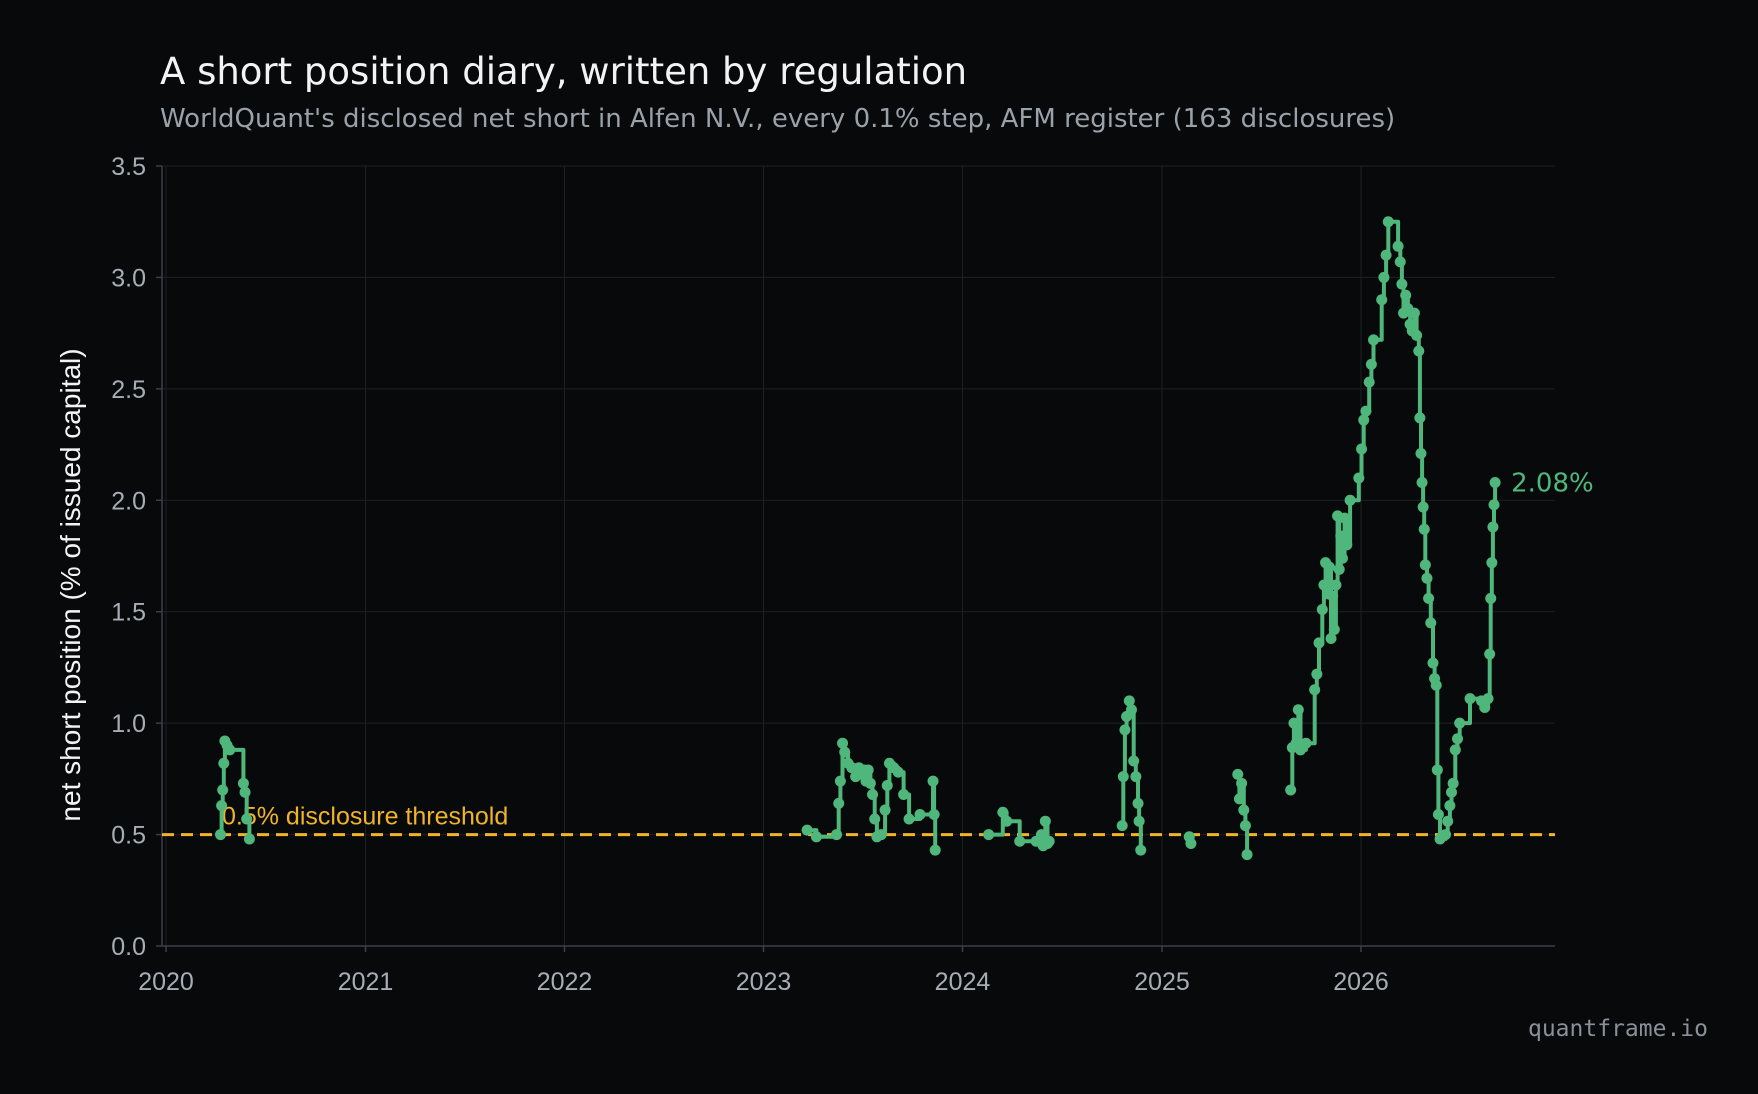 This screenshot has height=1094, width=1758. Describe the element at coordinates (128, 836) in the screenshot. I see `y-tick-label: 0.5` at that location.